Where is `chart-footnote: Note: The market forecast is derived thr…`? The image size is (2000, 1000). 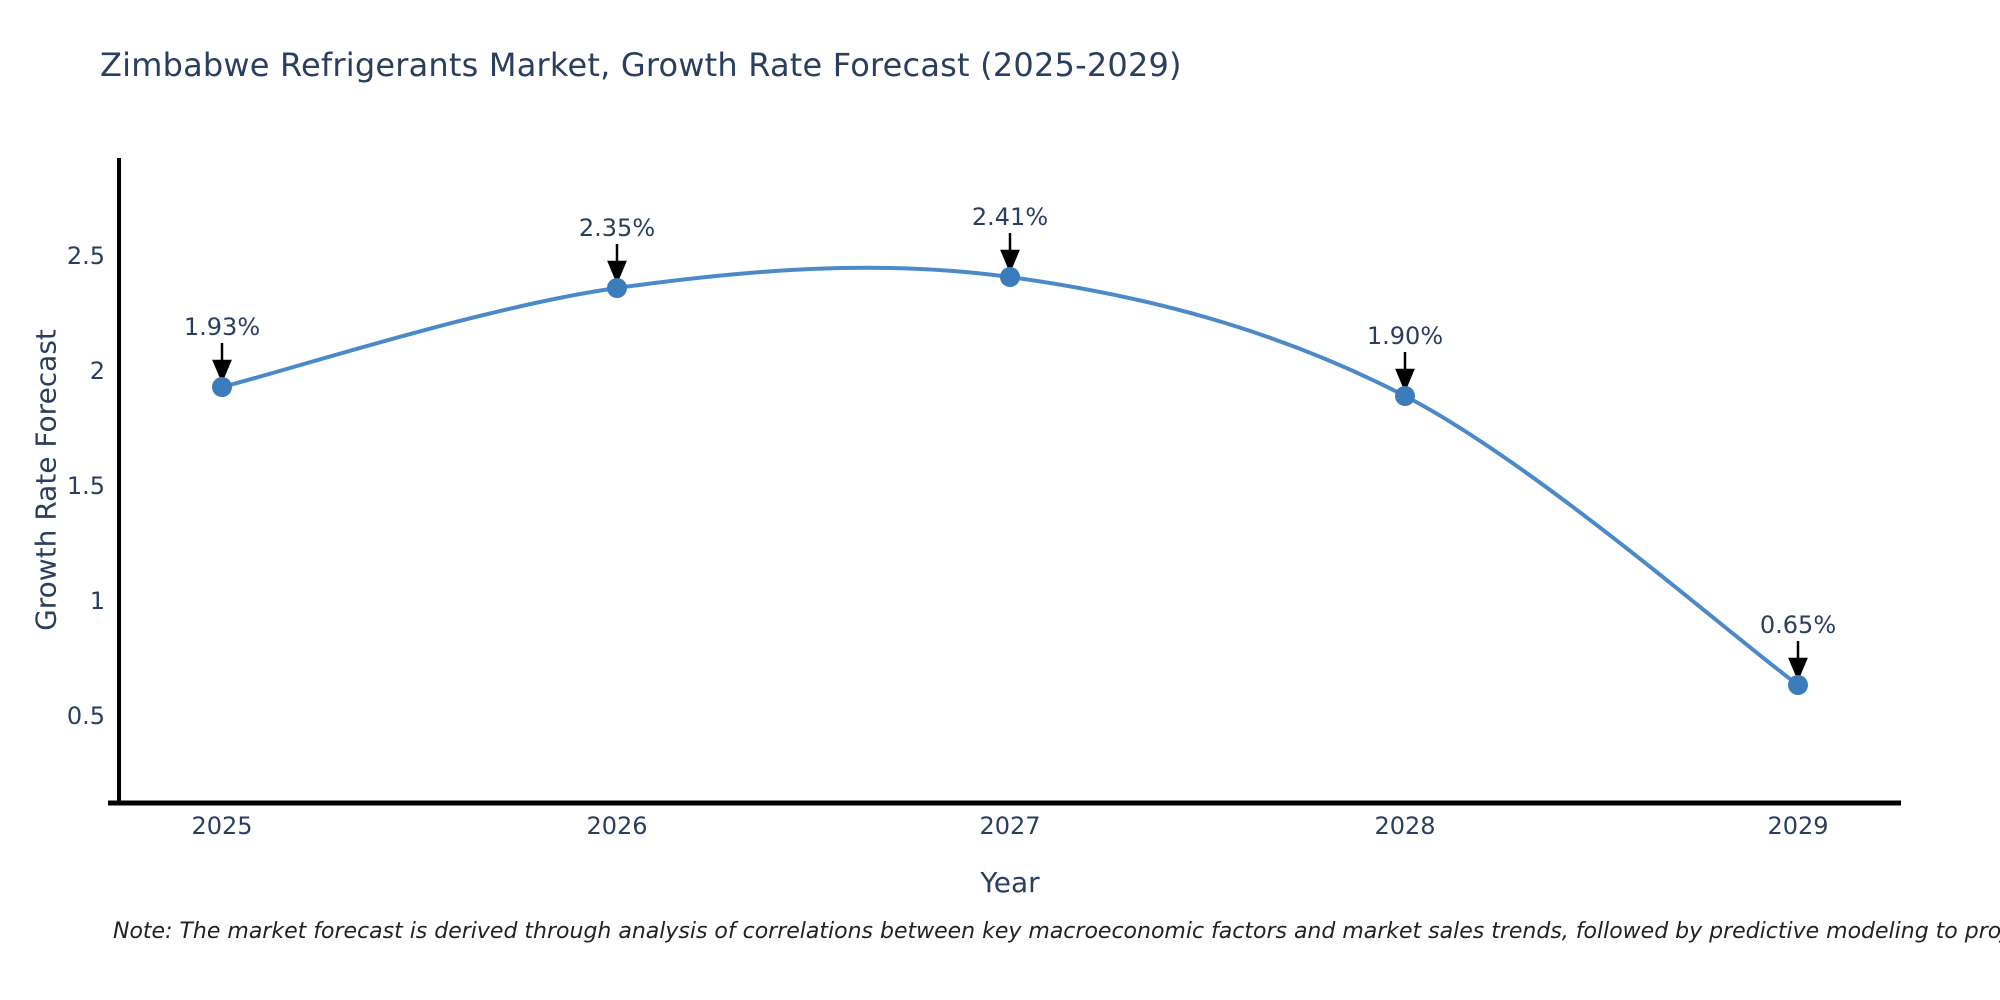 chart-footnote: Note: The market forecast is derived thr… is located at coordinates (1056, 931).